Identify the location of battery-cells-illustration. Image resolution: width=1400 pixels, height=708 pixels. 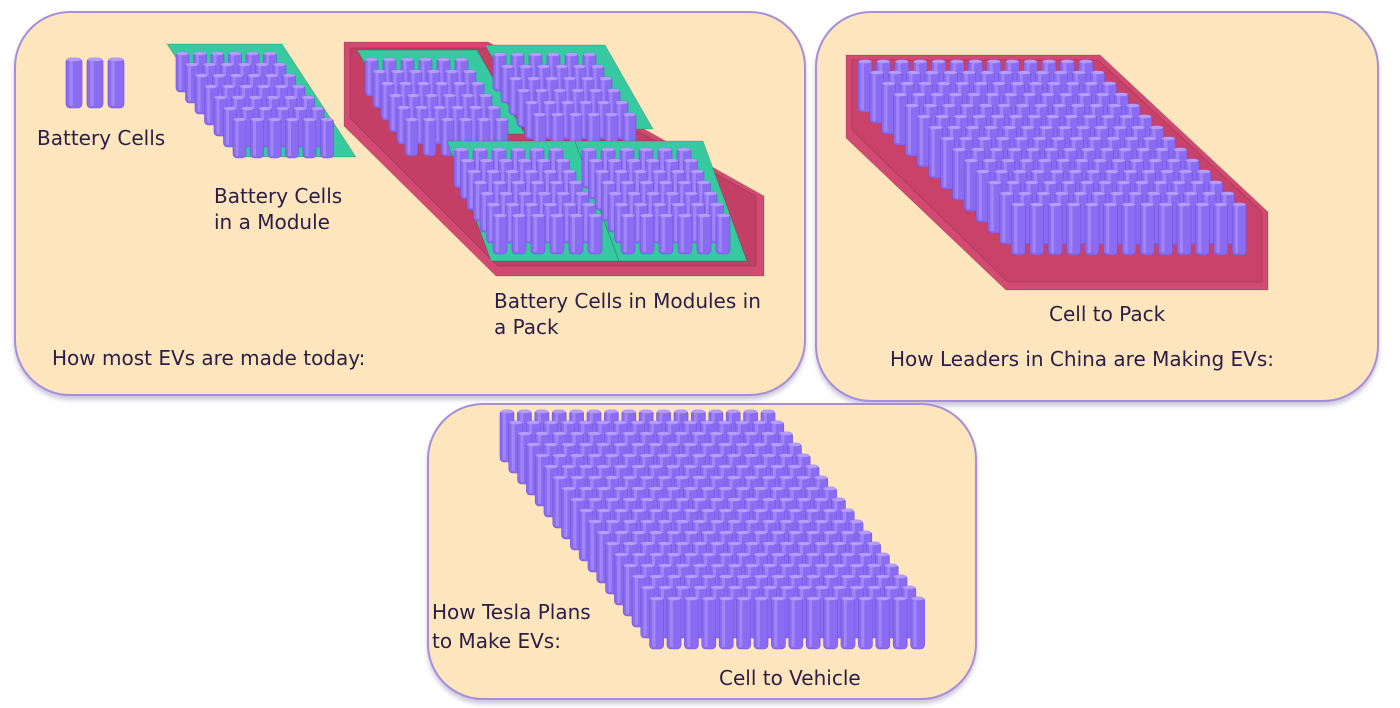
(95, 83).